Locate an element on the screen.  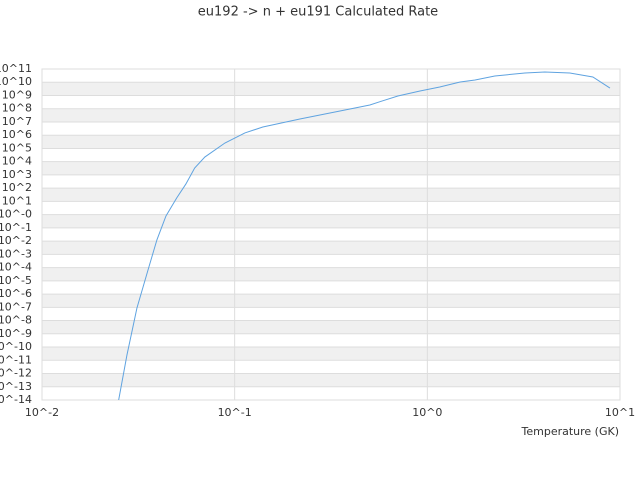
y-tick-label: 10^-10 is located at coordinates (16, 346).